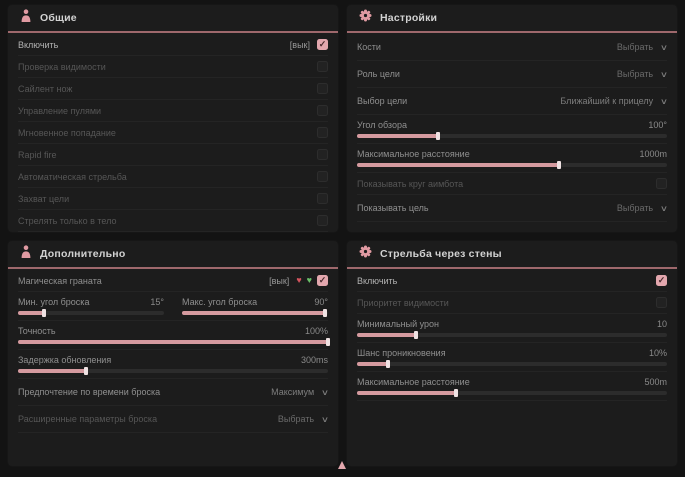 This screenshot has width=685, height=477. I want to click on rapid-fire-checkbox, so click(322, 154).